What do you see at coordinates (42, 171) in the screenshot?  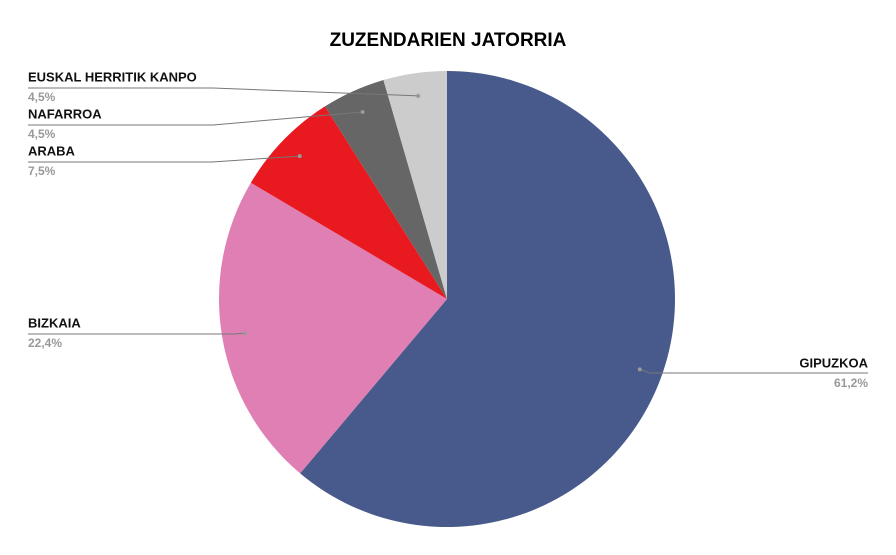 I see `slice-value-label: 7,5%` at bounding box center [42, 171].